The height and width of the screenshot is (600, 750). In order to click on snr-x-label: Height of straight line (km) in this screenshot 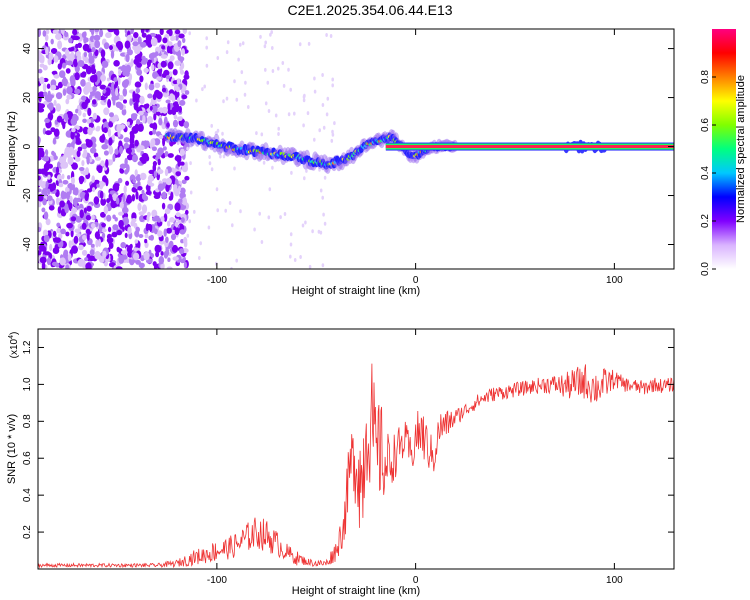, I will do `click(356, 591)`.